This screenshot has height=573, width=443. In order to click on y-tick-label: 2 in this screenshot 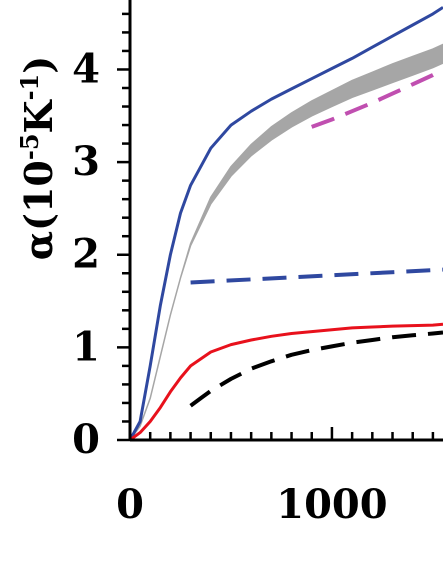, I will do `click(86, 254)`.